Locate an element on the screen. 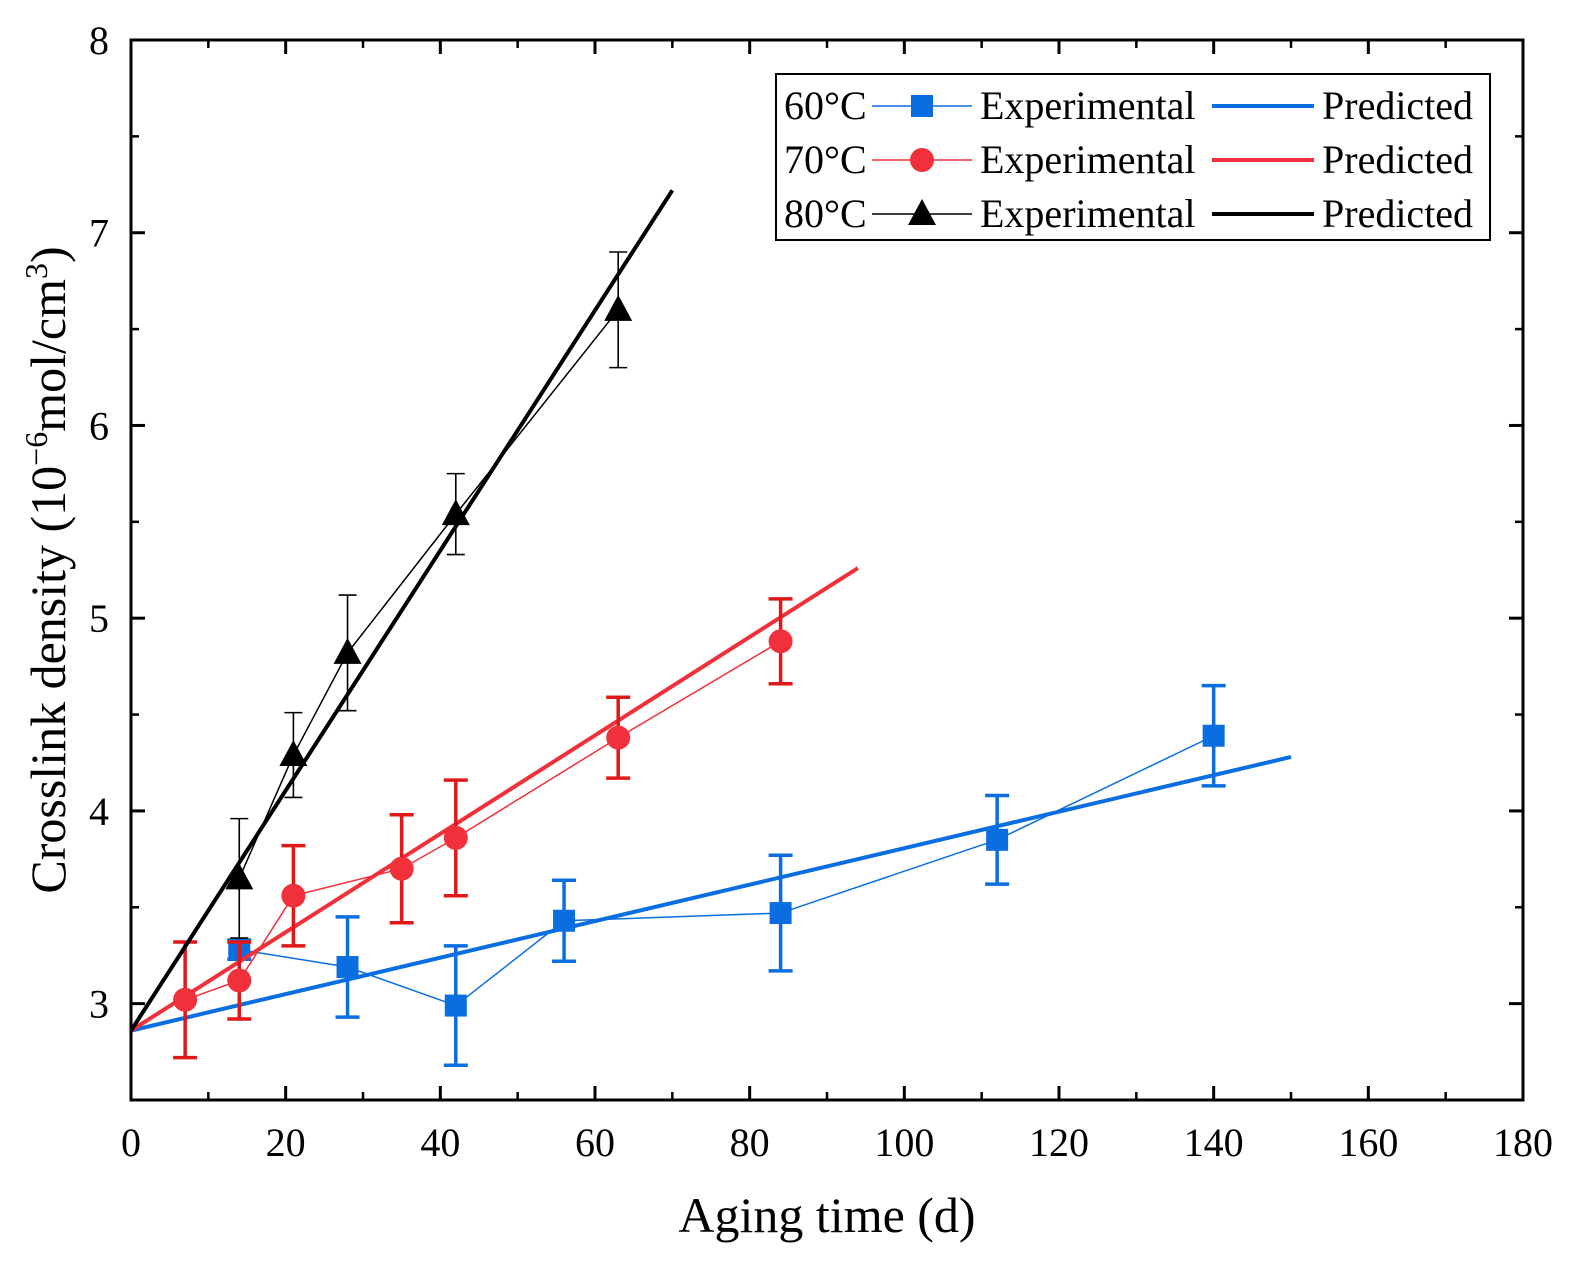 This screenshot has width=1570, height=1268. legend-temperature-label: 60°C is located at coordinates (825, 105).